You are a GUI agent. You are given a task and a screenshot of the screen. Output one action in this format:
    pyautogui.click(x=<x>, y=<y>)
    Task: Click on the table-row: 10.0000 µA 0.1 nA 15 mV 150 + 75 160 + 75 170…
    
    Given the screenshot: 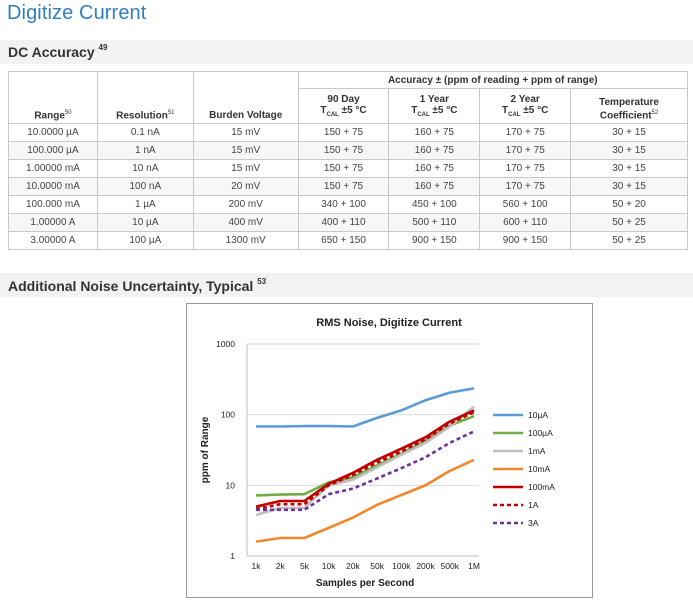 What is the action you would take?
    pyautogui.click(x=348, y=132)
    